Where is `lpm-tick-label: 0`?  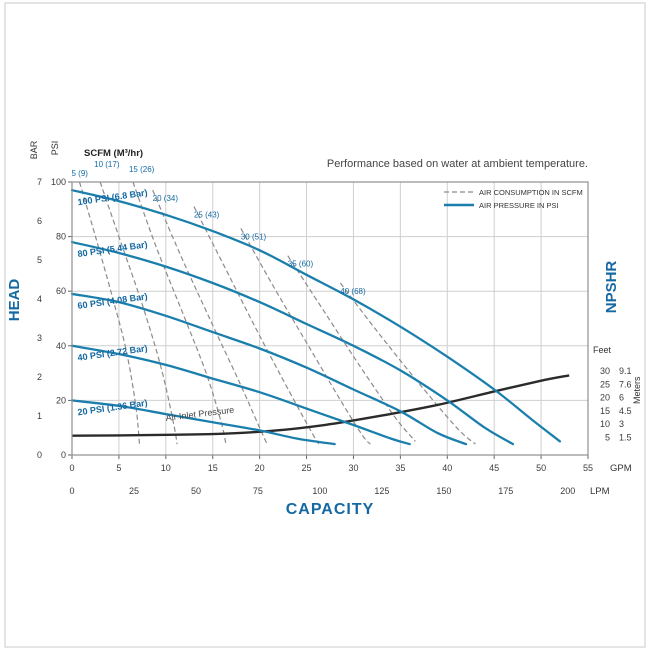
lpm-tick-label: 0 is located at coordinates (71, 491).